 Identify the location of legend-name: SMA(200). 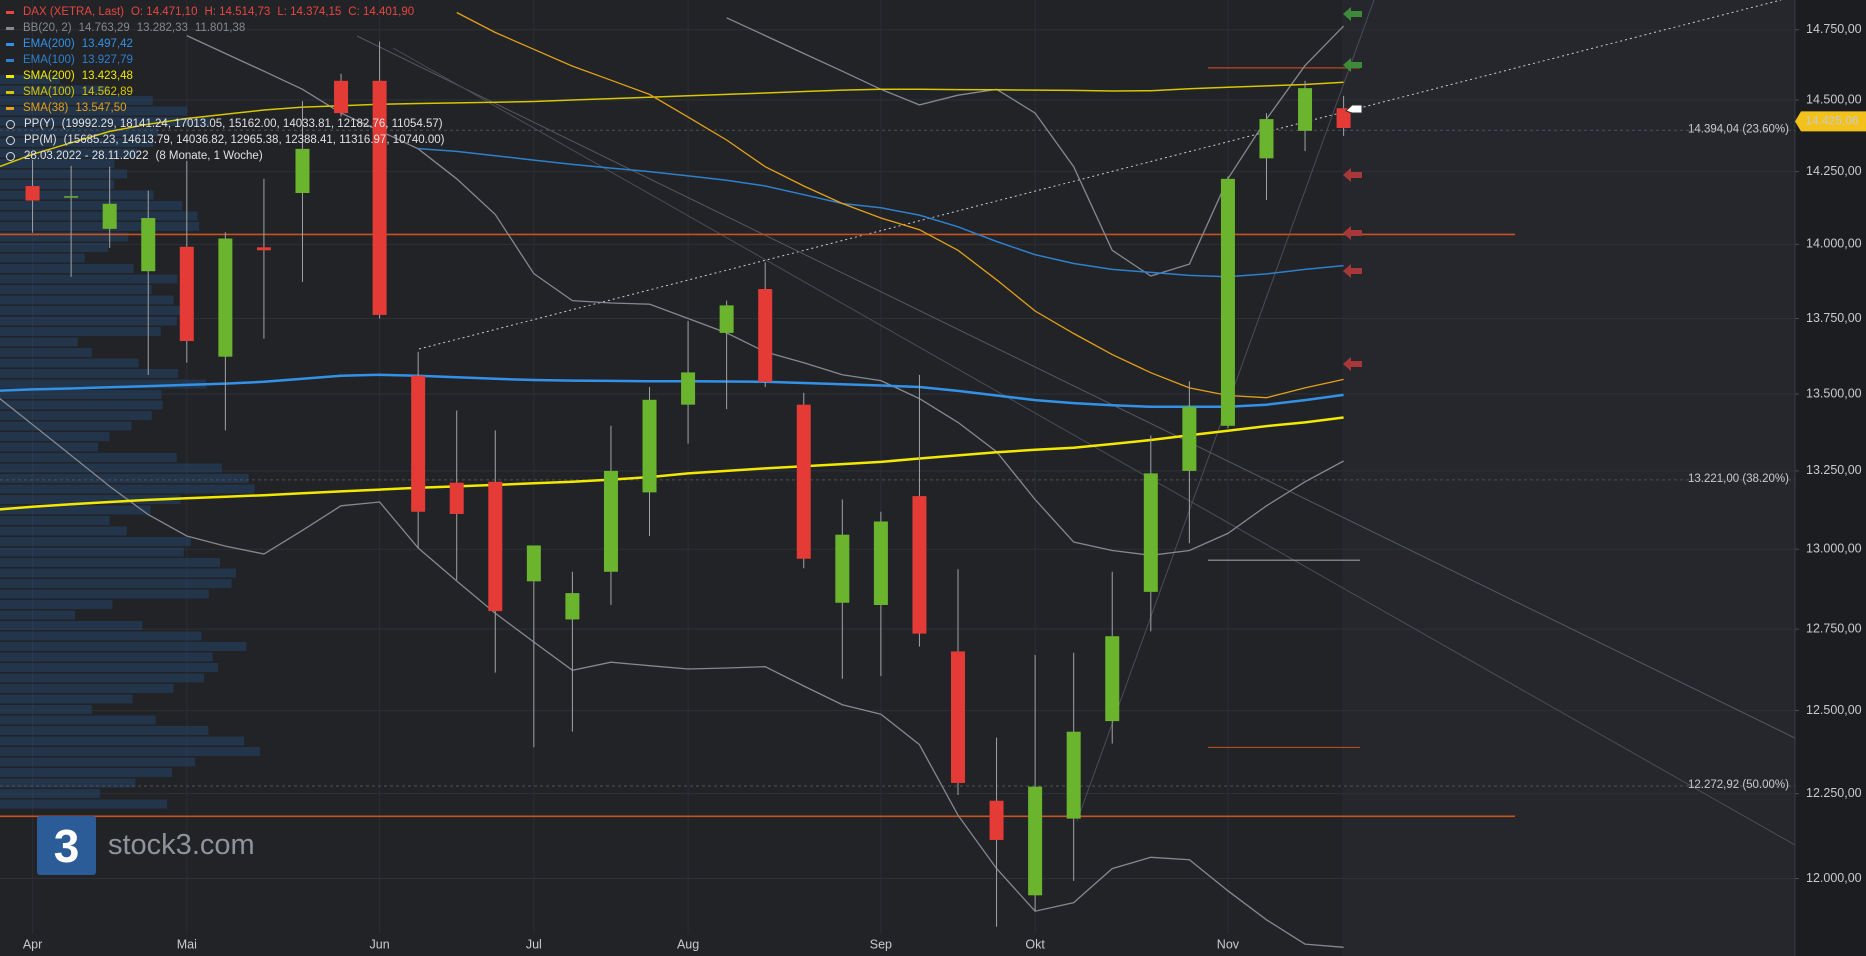
(49, 76).